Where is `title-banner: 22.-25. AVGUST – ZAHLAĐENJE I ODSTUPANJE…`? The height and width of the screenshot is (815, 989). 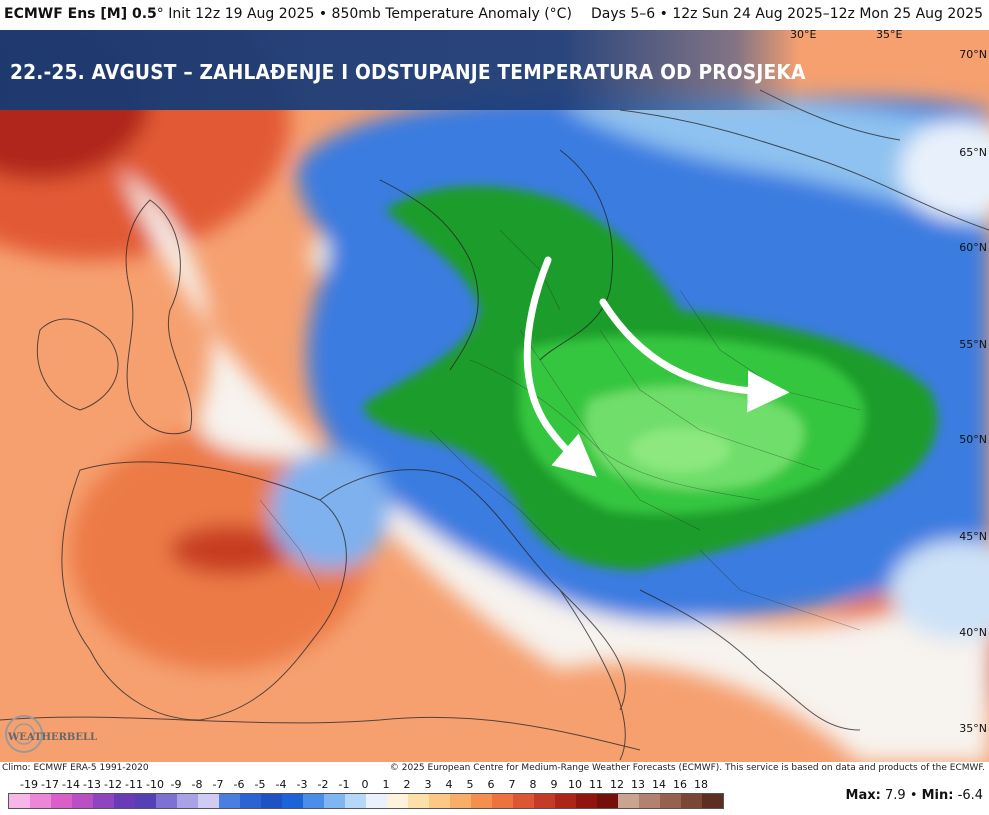 title-banner: 22.-25. AVGUST – ZAHLAĐENJE I ODSTUPANJE… is located at coordinates (402, 70).